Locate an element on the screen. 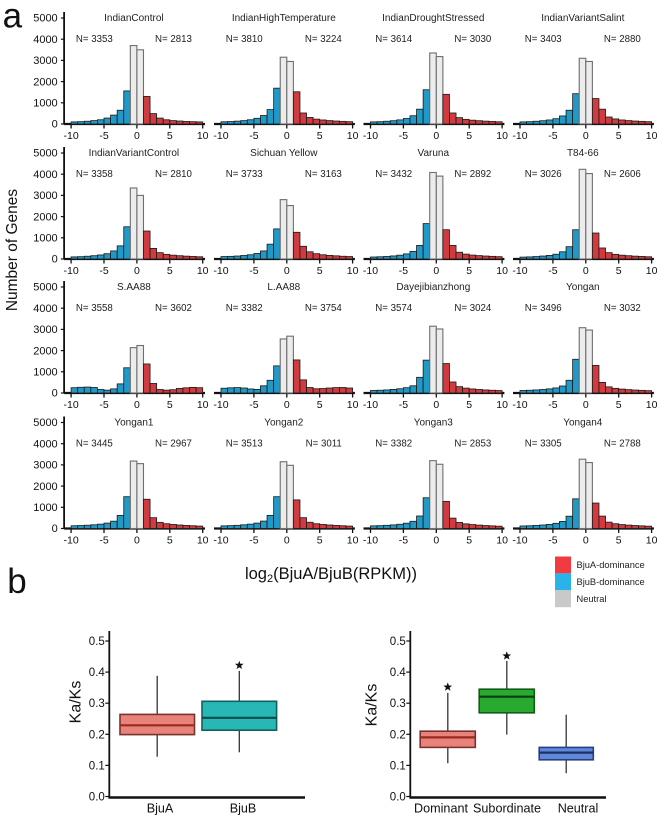  svg-text: BjuA is located at coordinates (160, 809).